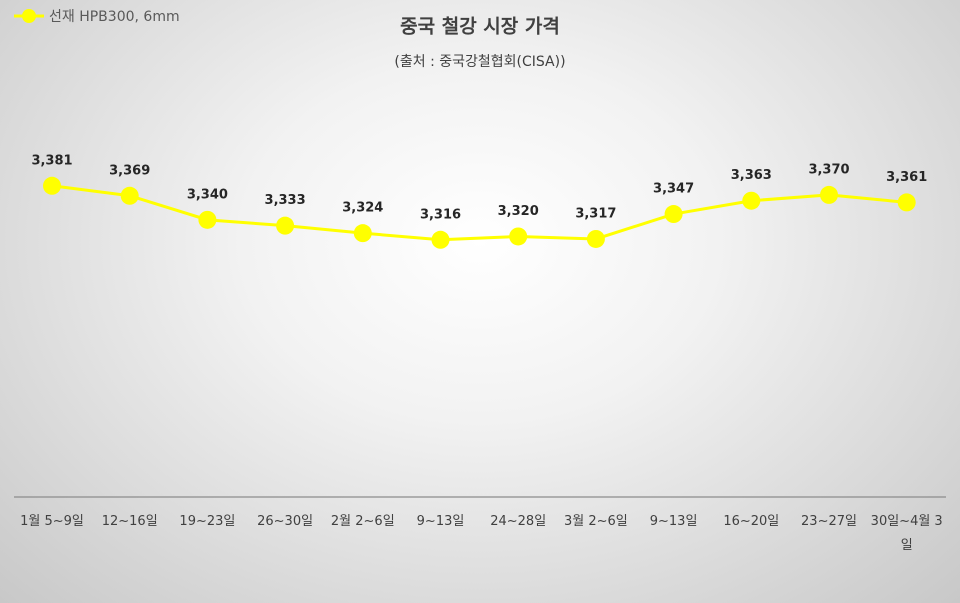 Image resolution: width=960 pixels, height=603 pixels. What do you see at coordinates (596, 521) in the screenshot?
I see `x-tick-label: 3월 2~6일` at bounding box center [596, 521].